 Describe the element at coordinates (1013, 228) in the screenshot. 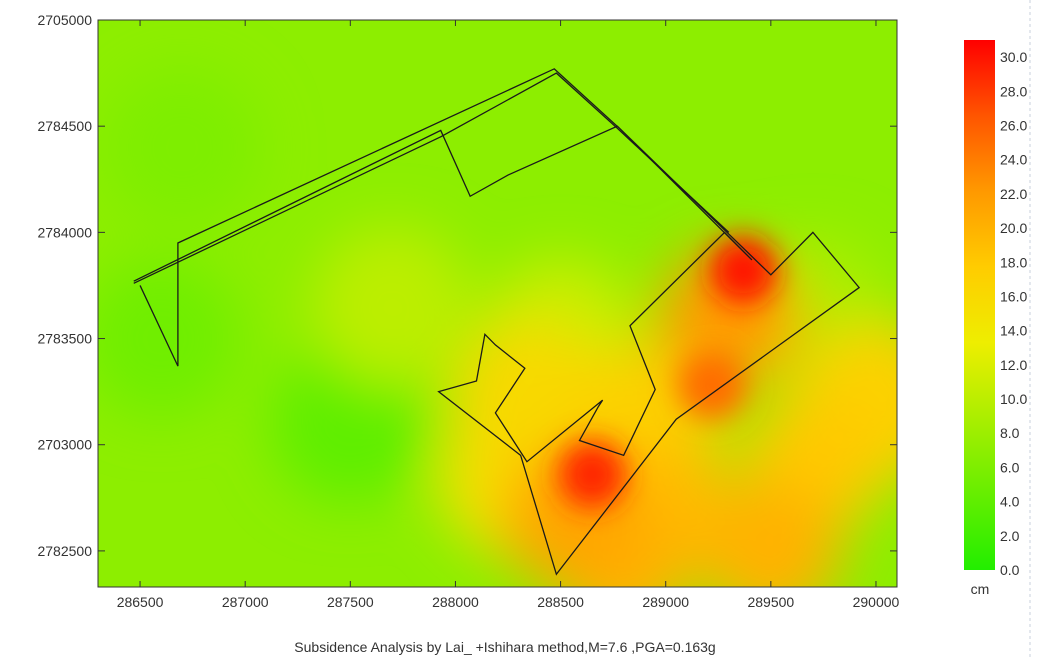

I see `colorbar-tick-label: 20.0` at that location.